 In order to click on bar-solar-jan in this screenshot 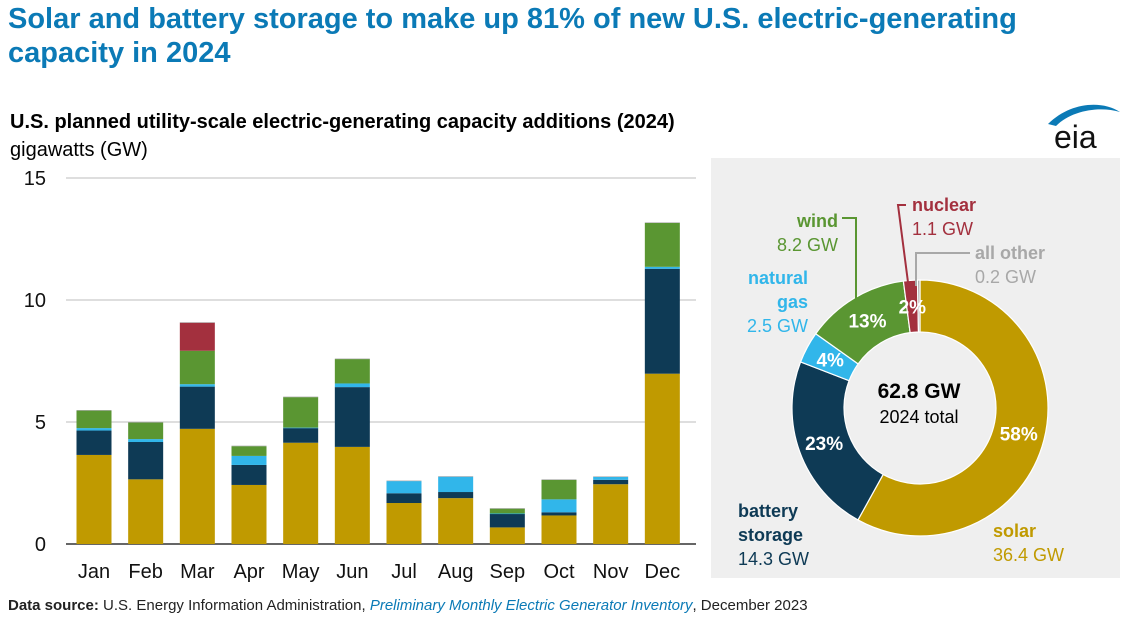, I will do `click(94, 499)`.